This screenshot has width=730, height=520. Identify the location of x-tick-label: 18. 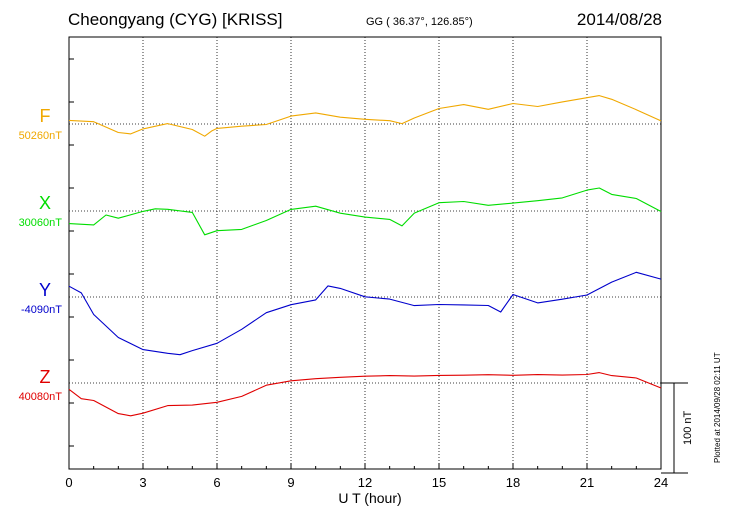
(513, 482).